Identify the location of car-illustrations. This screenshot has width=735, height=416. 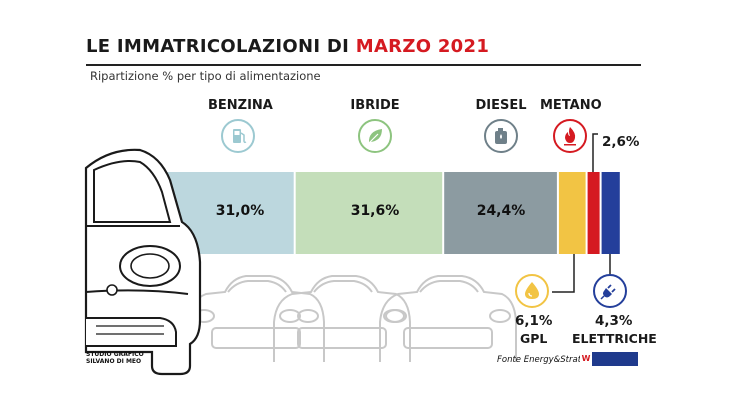
(352, 318).